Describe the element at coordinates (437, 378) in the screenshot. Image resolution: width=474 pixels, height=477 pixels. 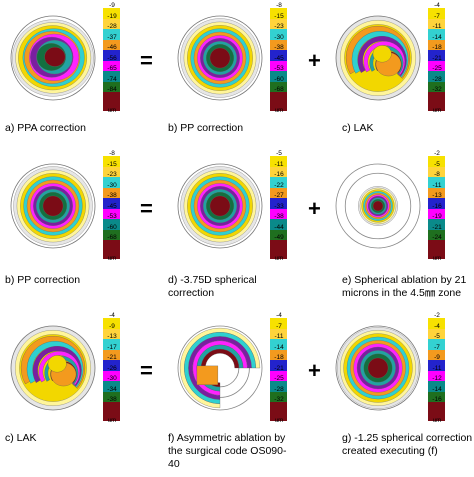
I see `scale-tick-label: -12` at that location.